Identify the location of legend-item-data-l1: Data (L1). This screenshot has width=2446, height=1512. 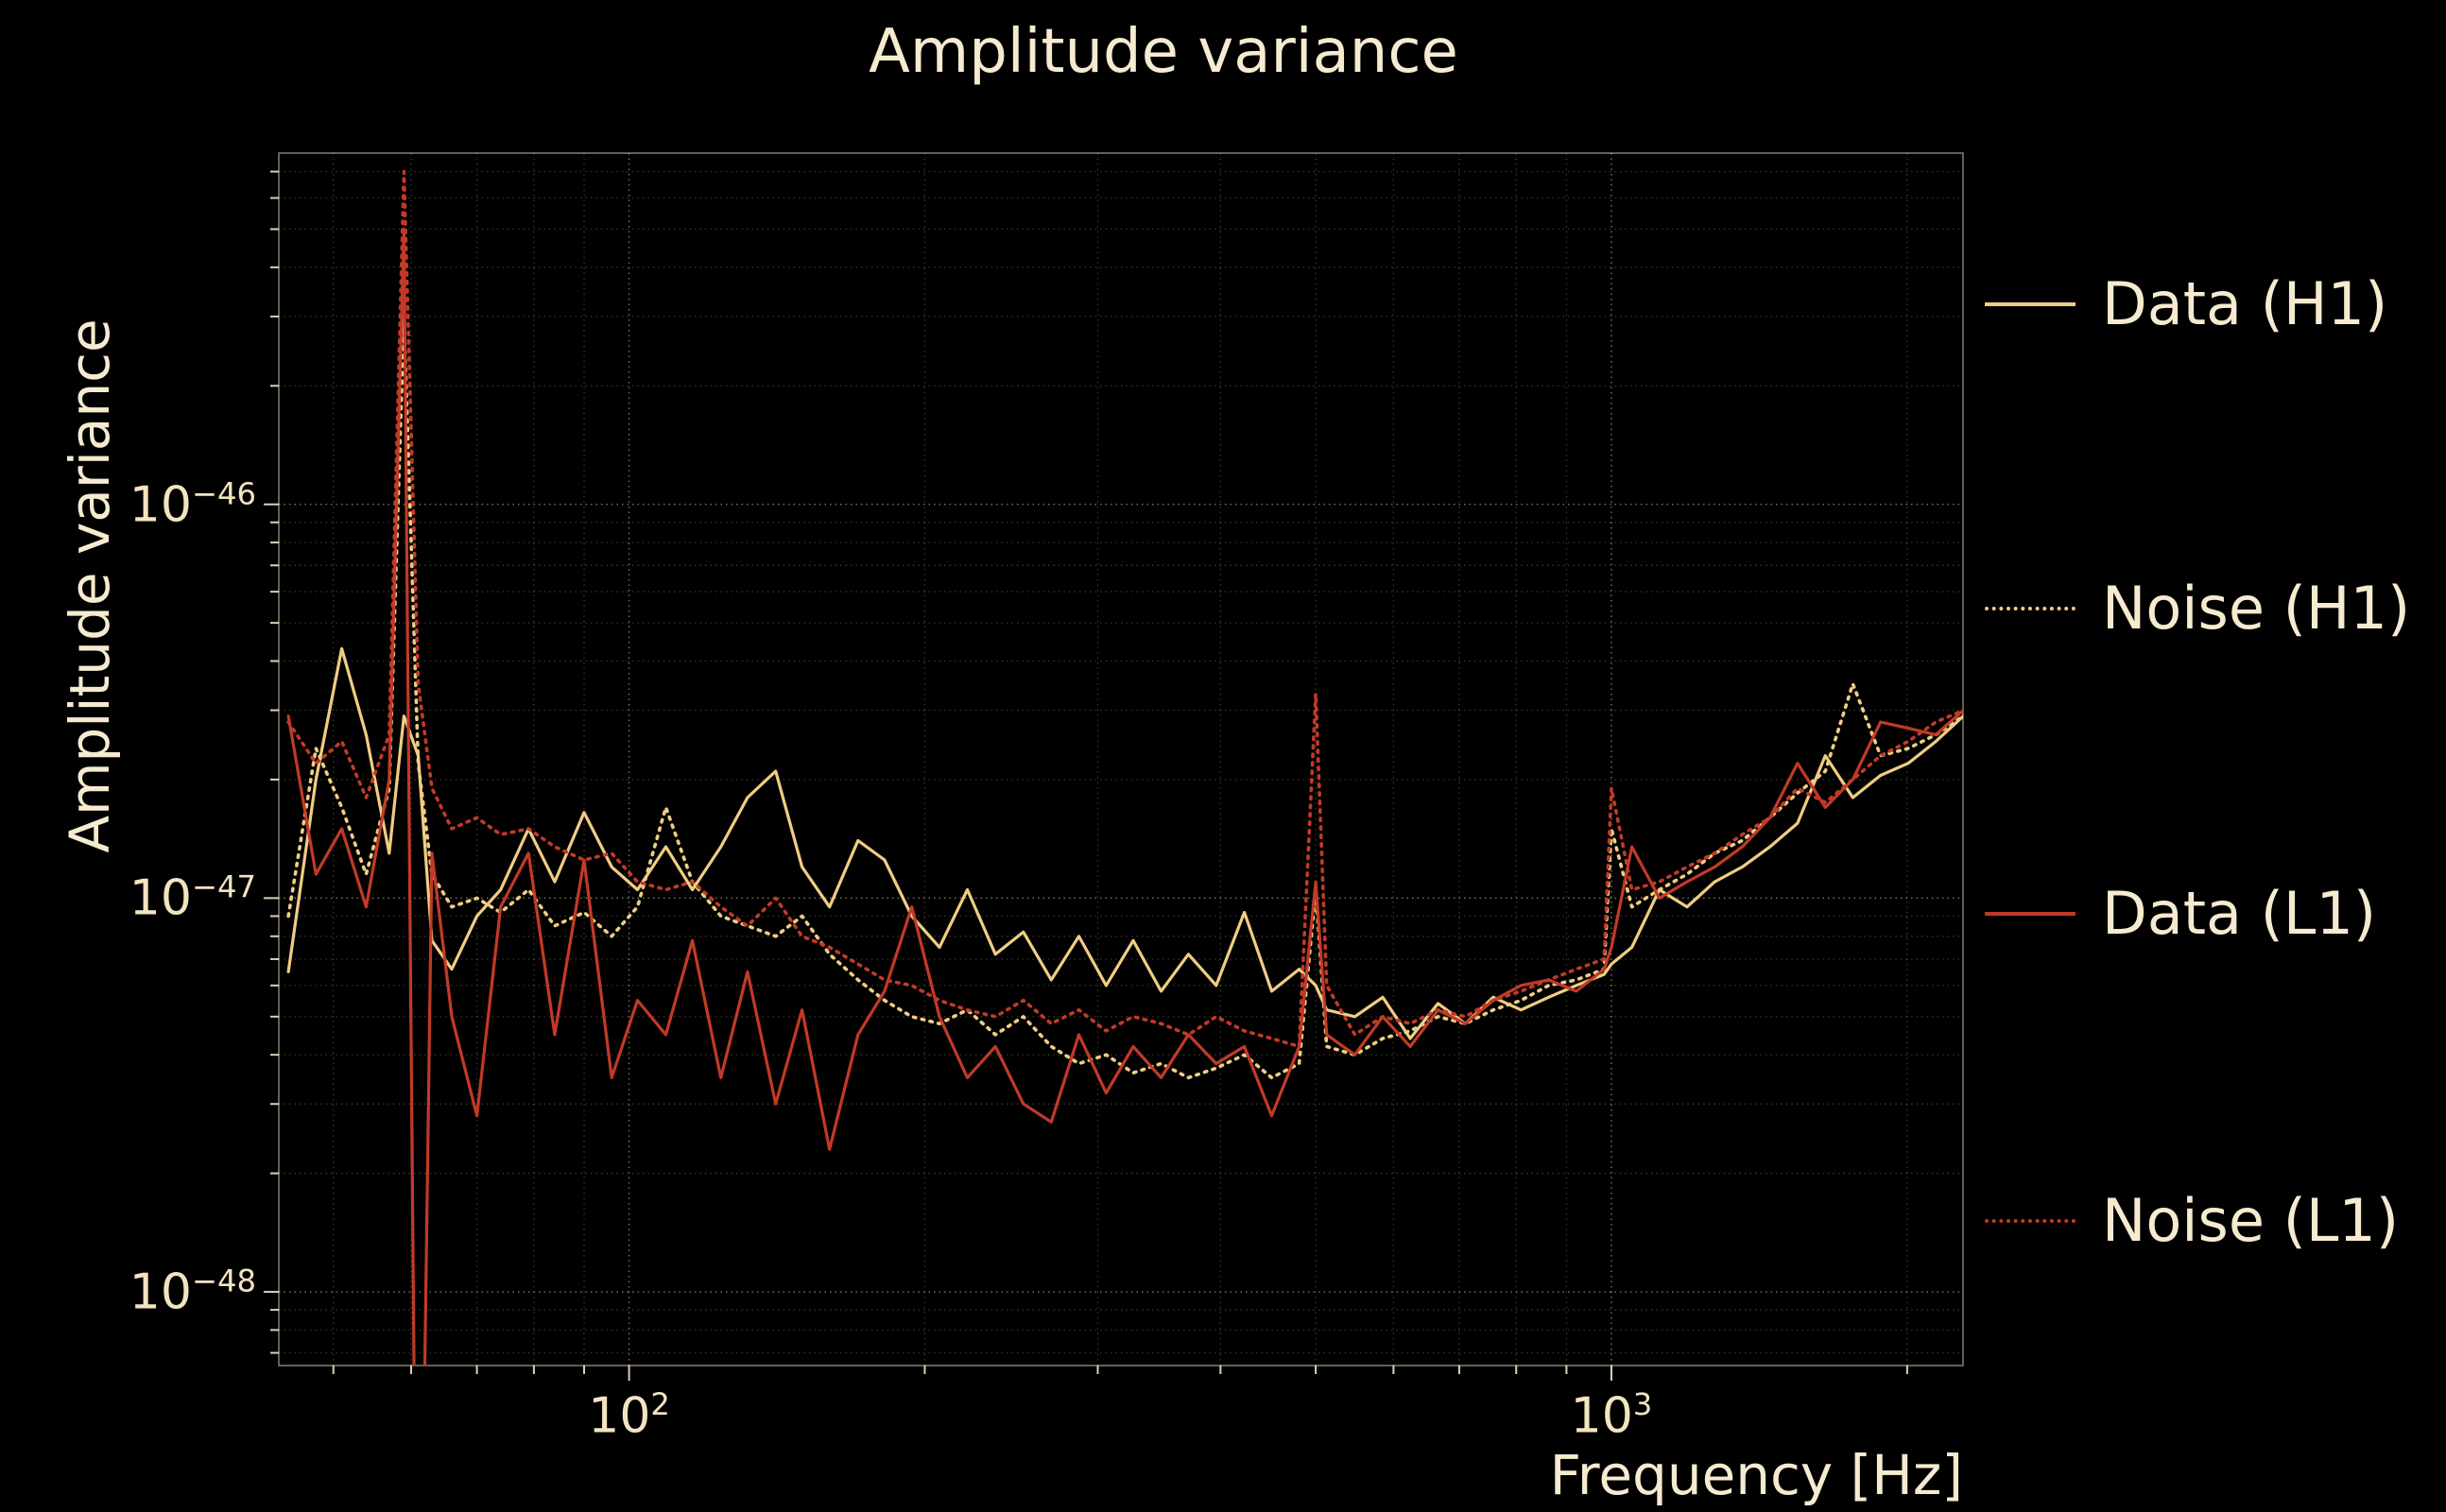
(2180, 913).